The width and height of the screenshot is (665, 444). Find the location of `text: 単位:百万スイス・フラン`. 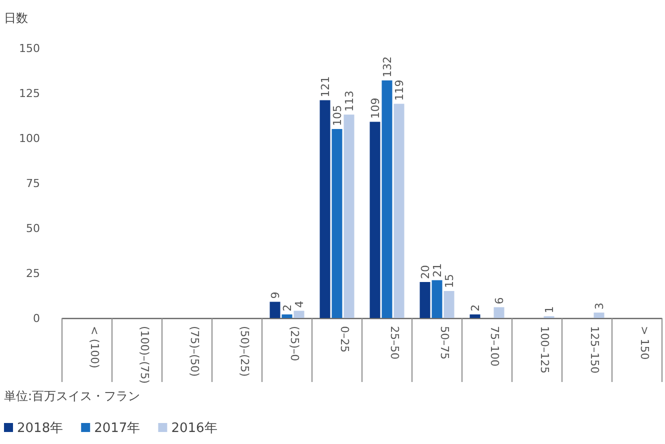

text: 単位:百万スイス・フラン is located at coordinates (72, 396).